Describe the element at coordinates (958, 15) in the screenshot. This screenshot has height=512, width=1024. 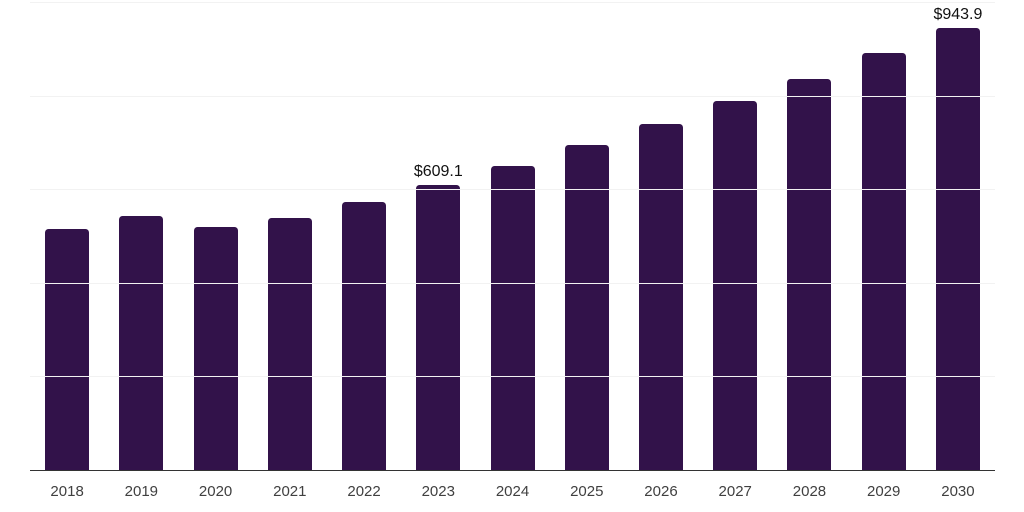
I see `data-label-2030: $943.9` at that location.